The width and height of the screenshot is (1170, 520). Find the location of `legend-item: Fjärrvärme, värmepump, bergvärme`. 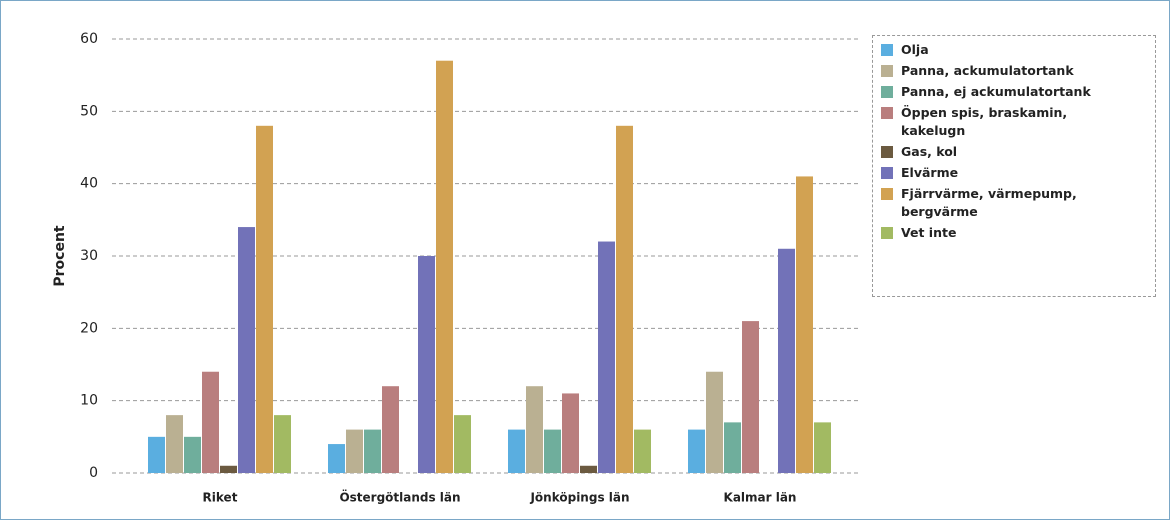

legend-item: Fjärrvärme, värmepump, bergvärme is located at coordinates (1014, 203).